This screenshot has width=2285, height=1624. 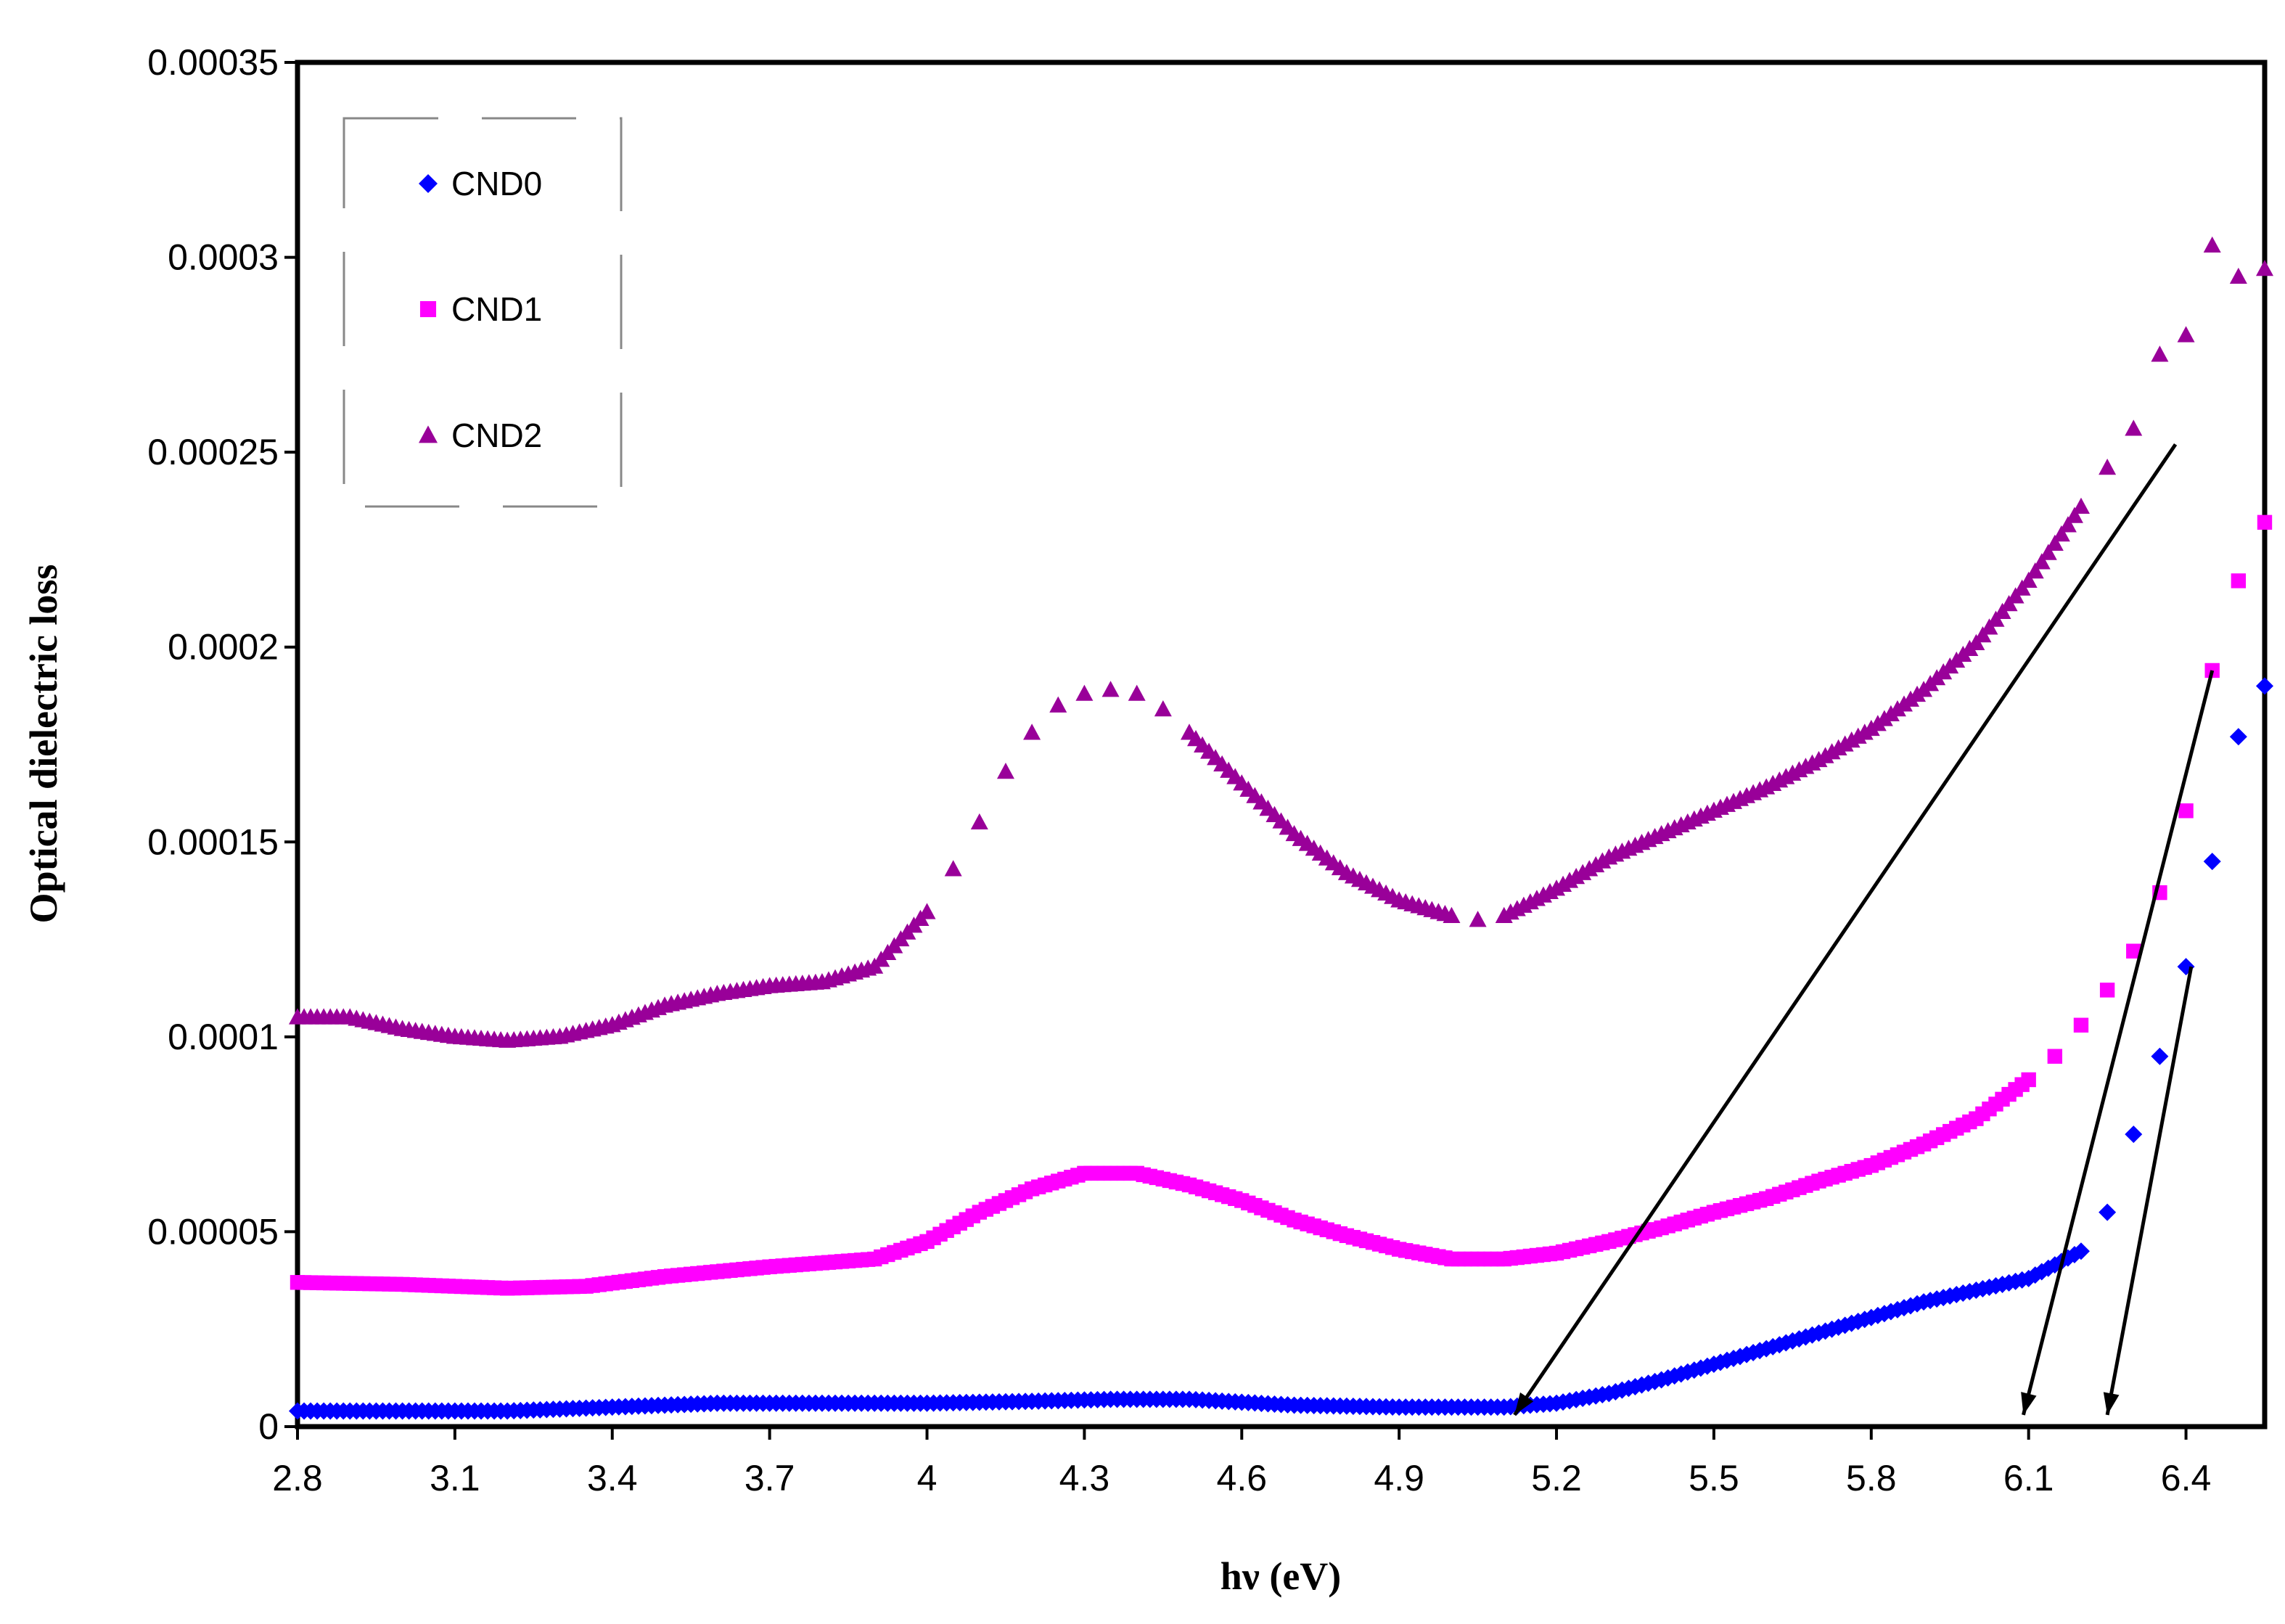 What do you see at coordinates (223, 1037) in the screenshot?
I see `y-tick-label: 0.0001` at bounding box center [223, 1037].